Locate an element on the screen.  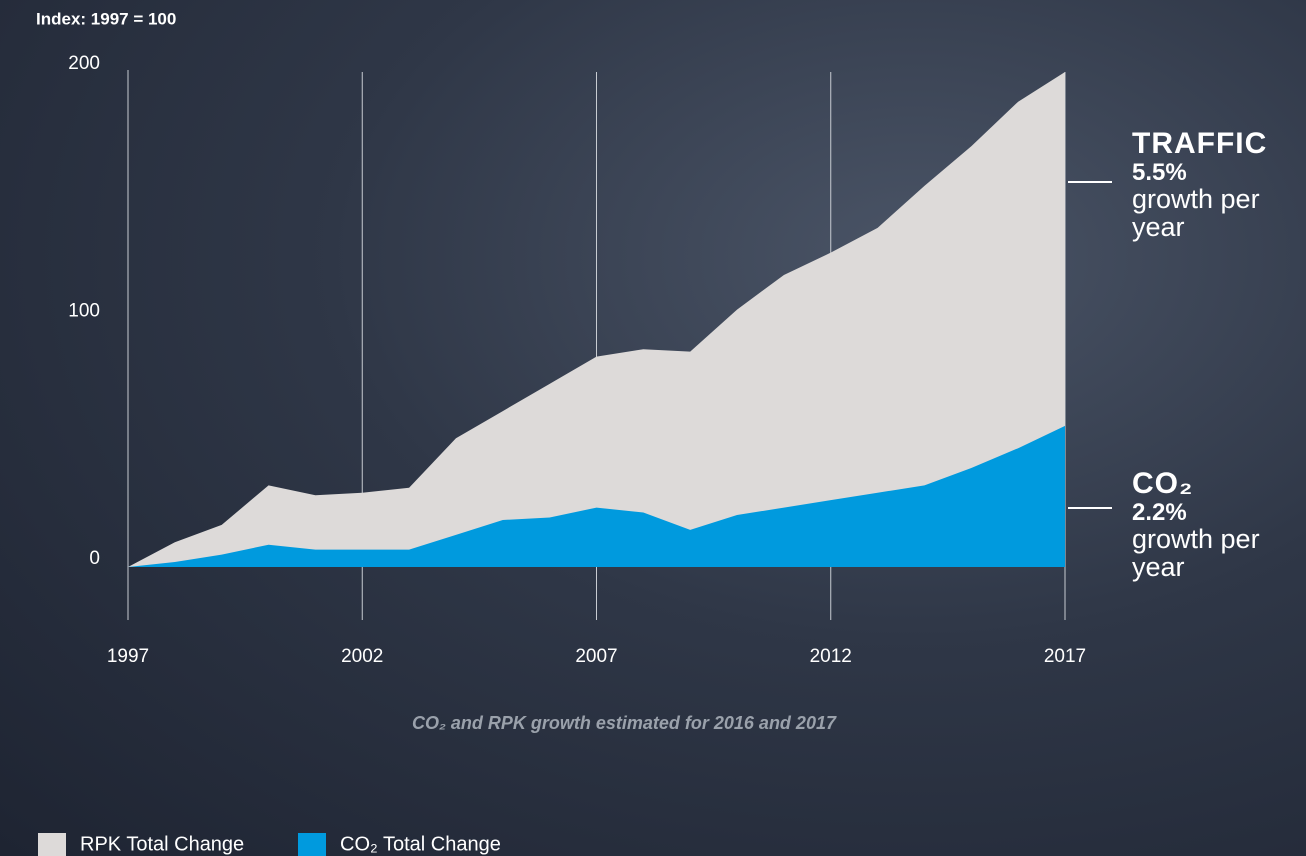
y-tick-label: 200 is located at coordinates (84, 63).